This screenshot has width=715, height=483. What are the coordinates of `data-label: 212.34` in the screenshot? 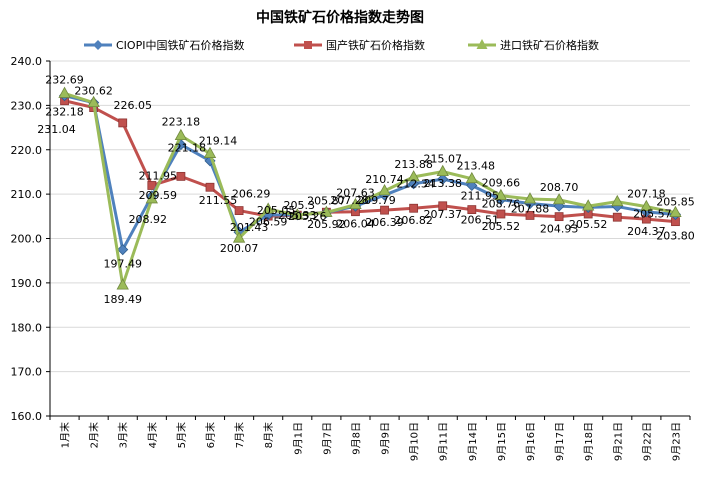 It's located at (415, 184).